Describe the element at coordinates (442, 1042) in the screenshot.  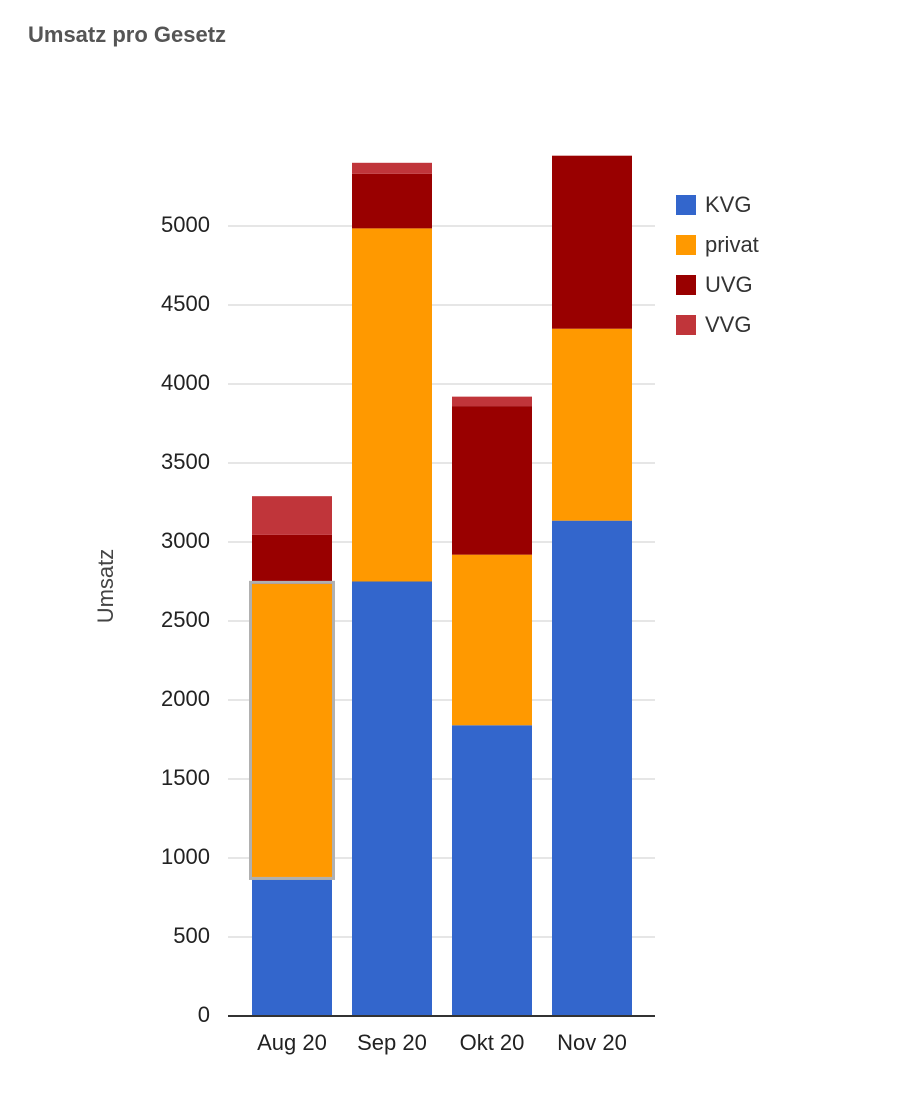
I see `x-tick-labels: Aug 20 Sep 20 Okt 20 Nov 20` at that location.